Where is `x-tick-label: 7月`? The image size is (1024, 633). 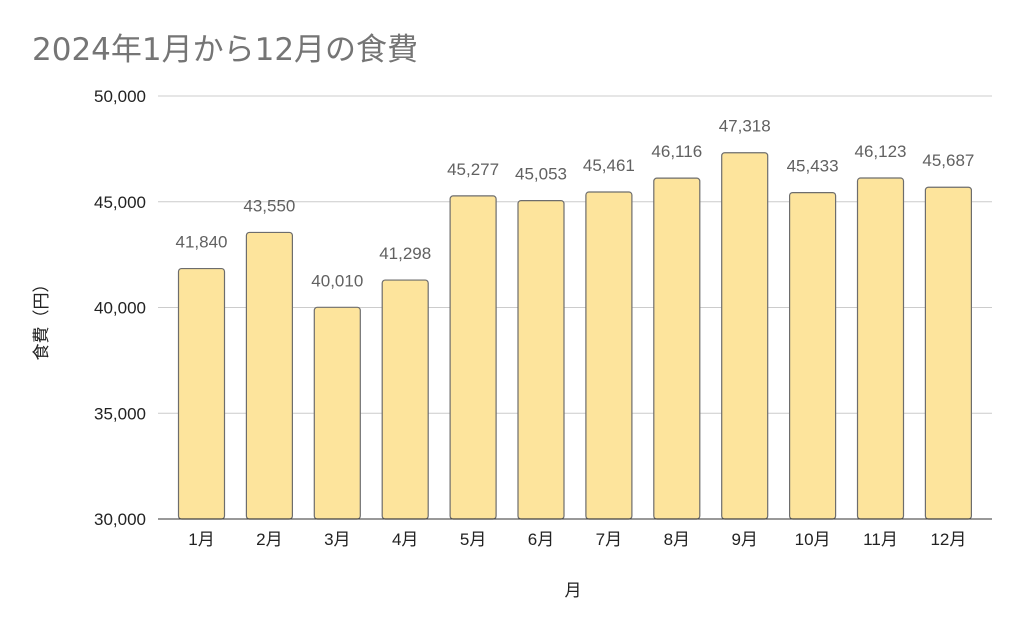
x-tick-label: 7月 is located at coordinates (609, 539).